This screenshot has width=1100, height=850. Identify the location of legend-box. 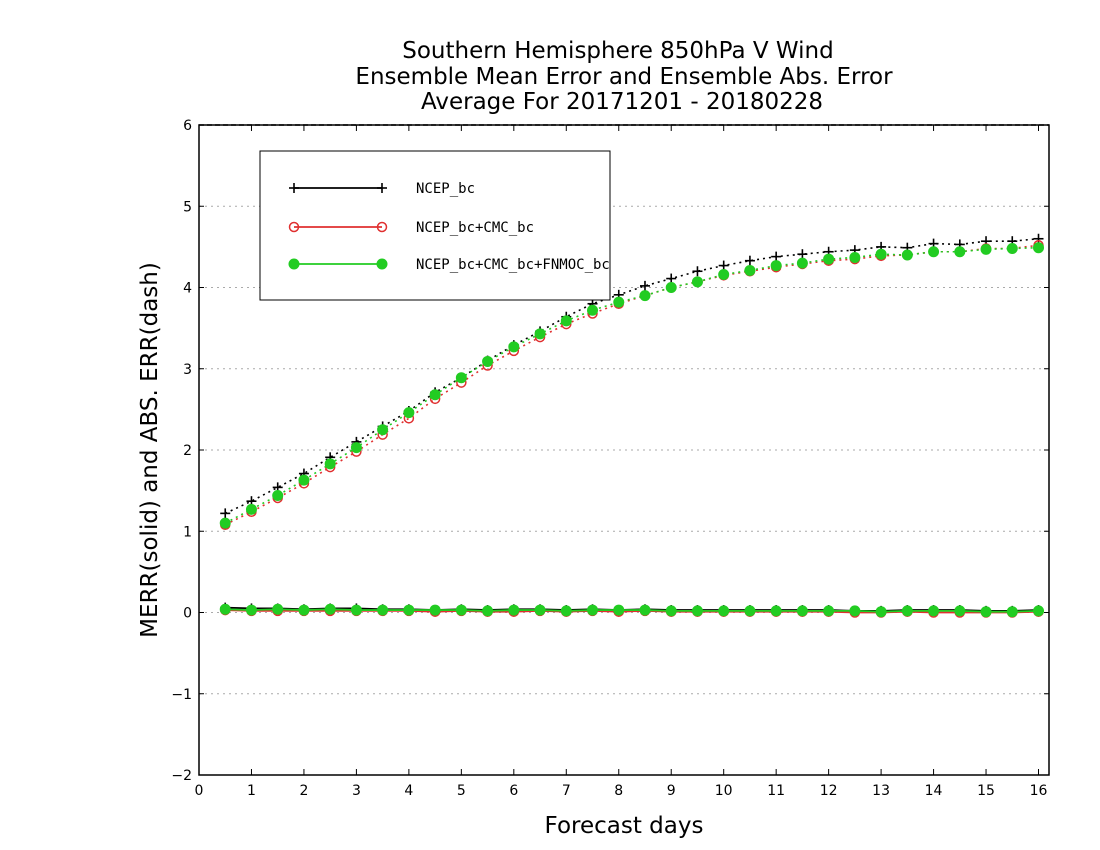
(435, 225).